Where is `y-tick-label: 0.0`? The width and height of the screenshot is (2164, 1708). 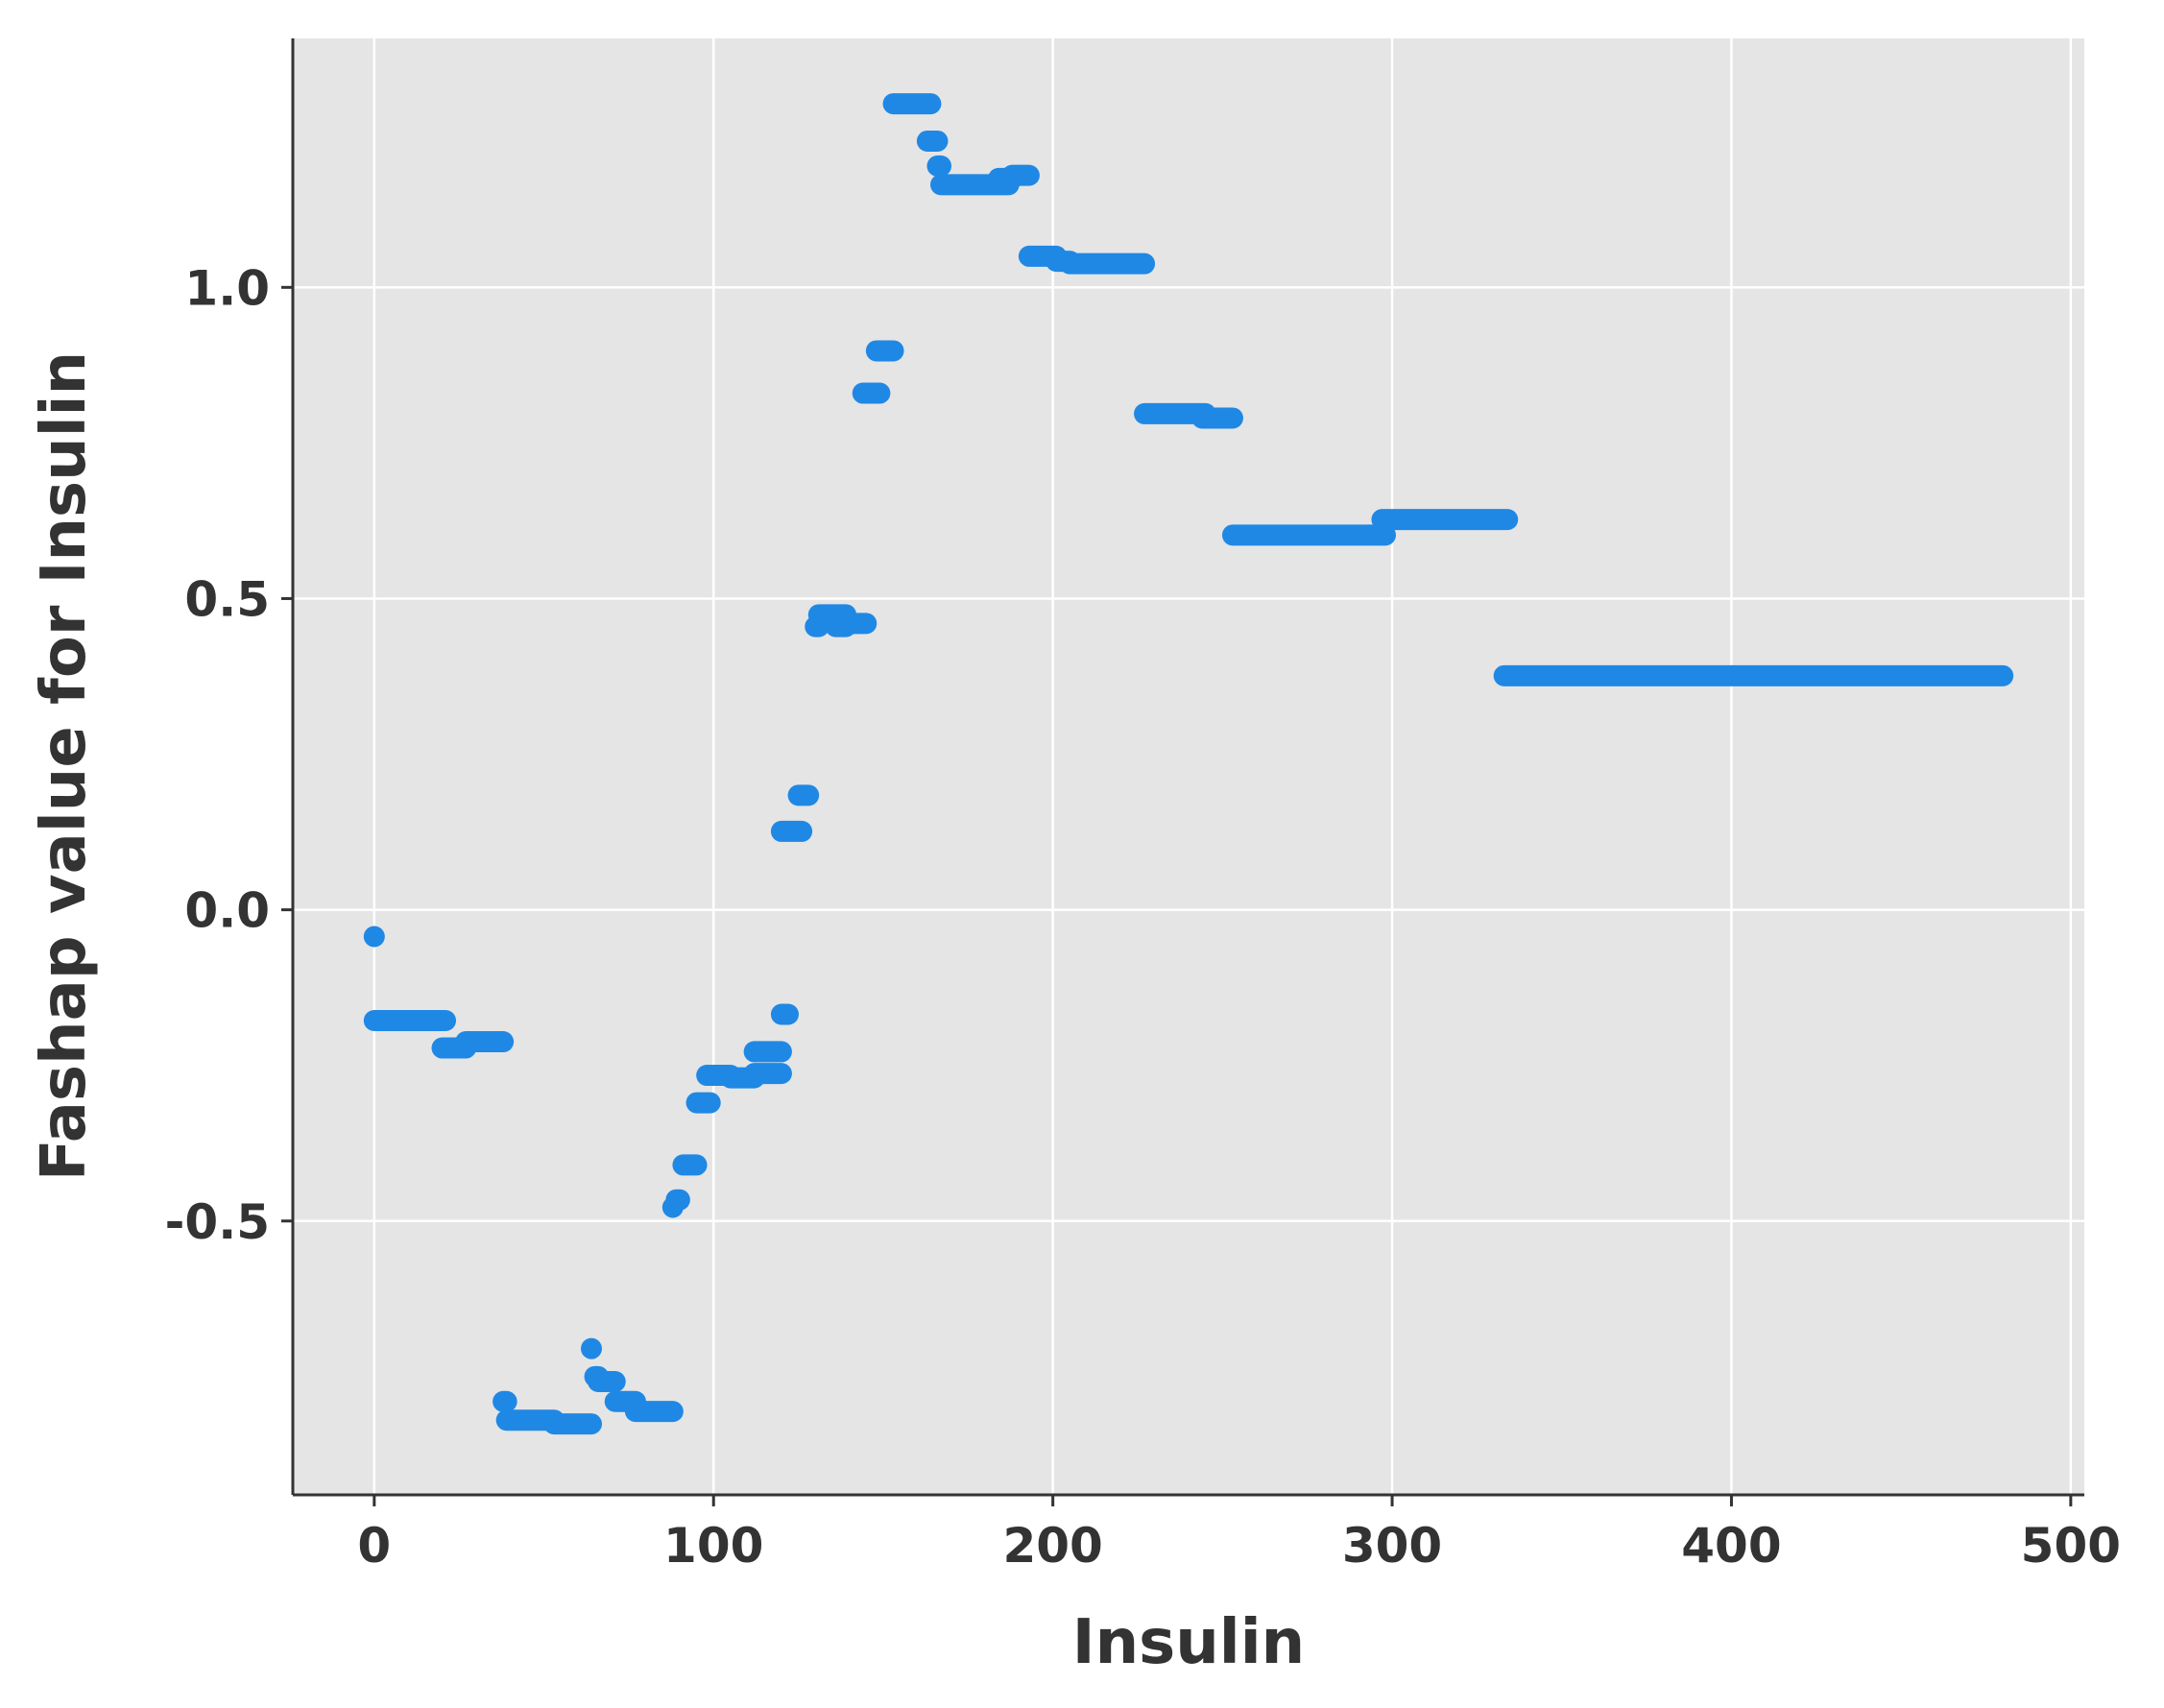
y-tick-label: 0.0 is located at coordinates (227, 911).